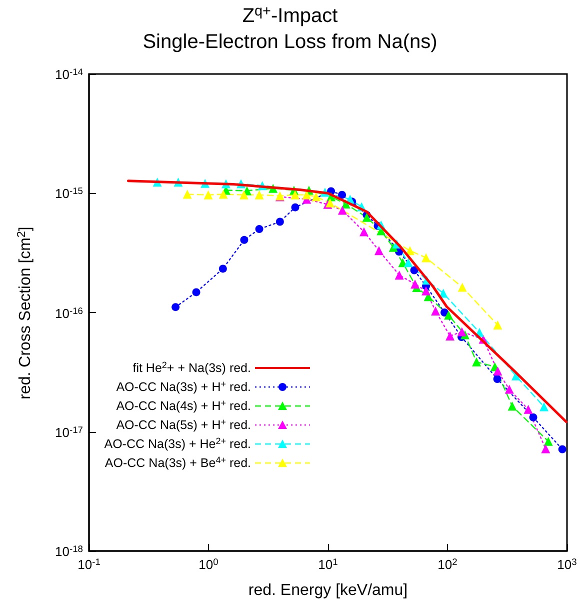  I want to click on legend-label: AO-CC Na(4s) + H$^{+}$ red., so click(183, 405).